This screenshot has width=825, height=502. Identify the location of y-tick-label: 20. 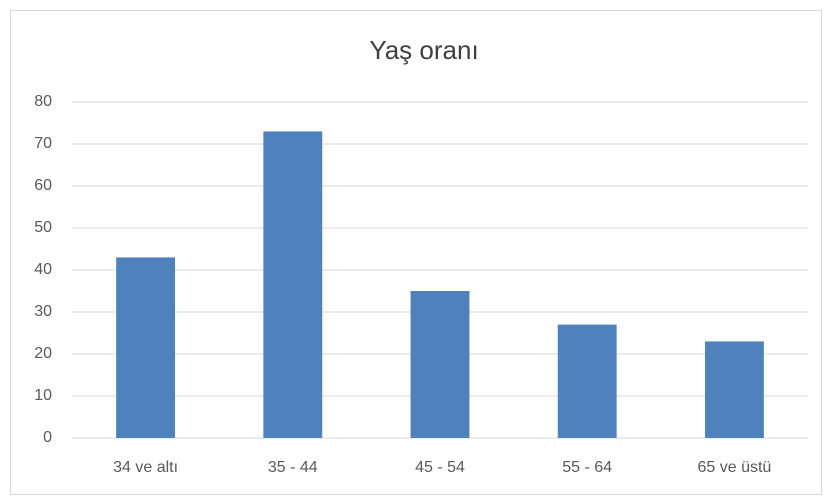
(43, 353).